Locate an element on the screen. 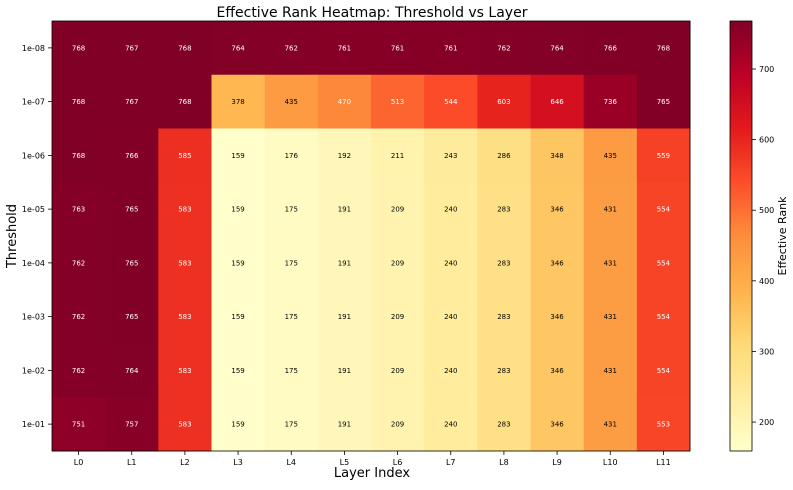 Image resolution: width=793 pixels, height=490 pixels. y-tick-label: 1e-01 is located at coordinates (33, 424).